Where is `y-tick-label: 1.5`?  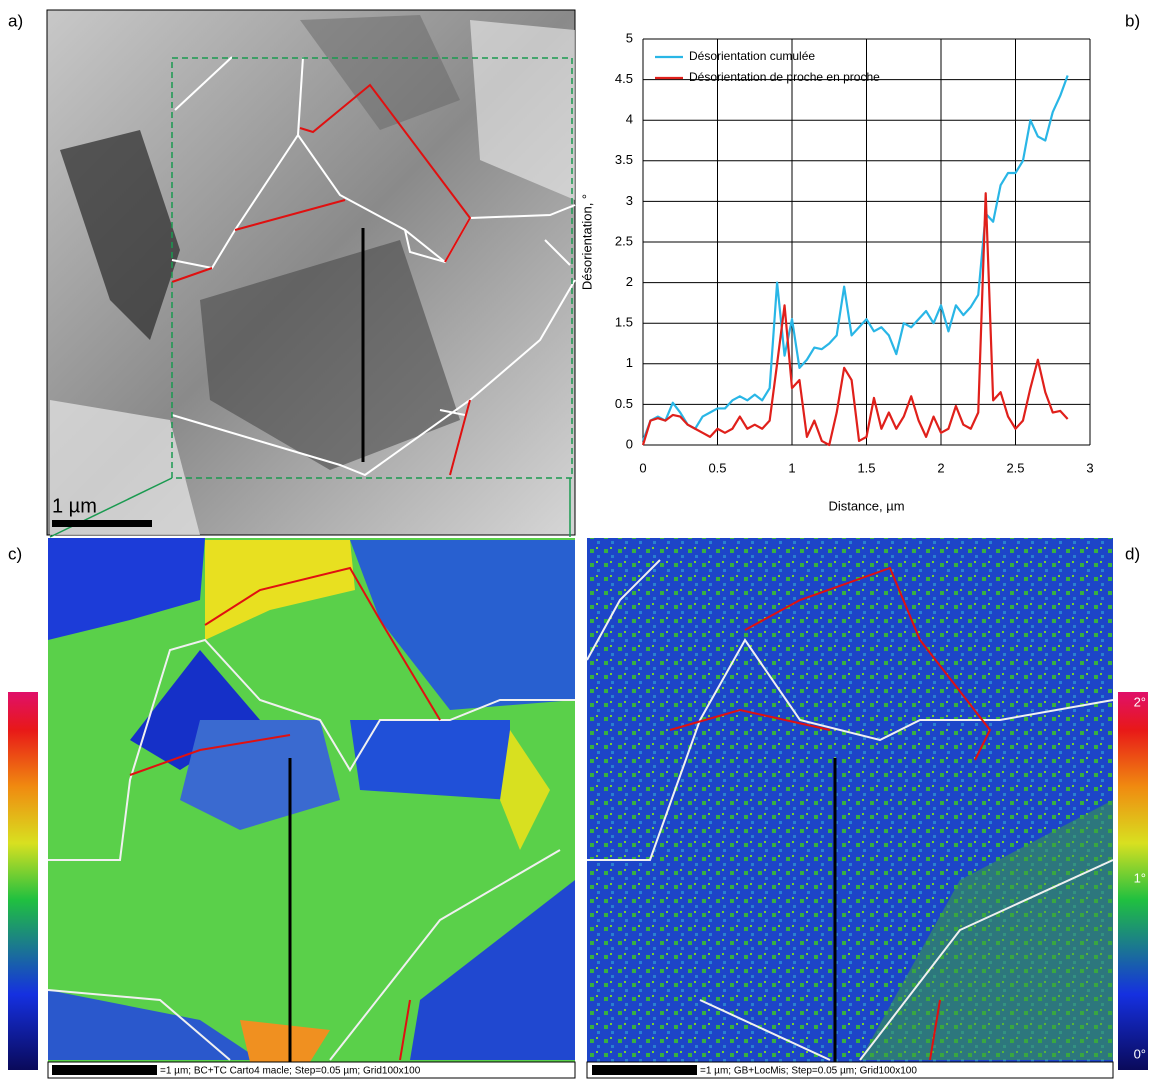 y-tick-label: 1.5 is located at coordinates (624, 322).